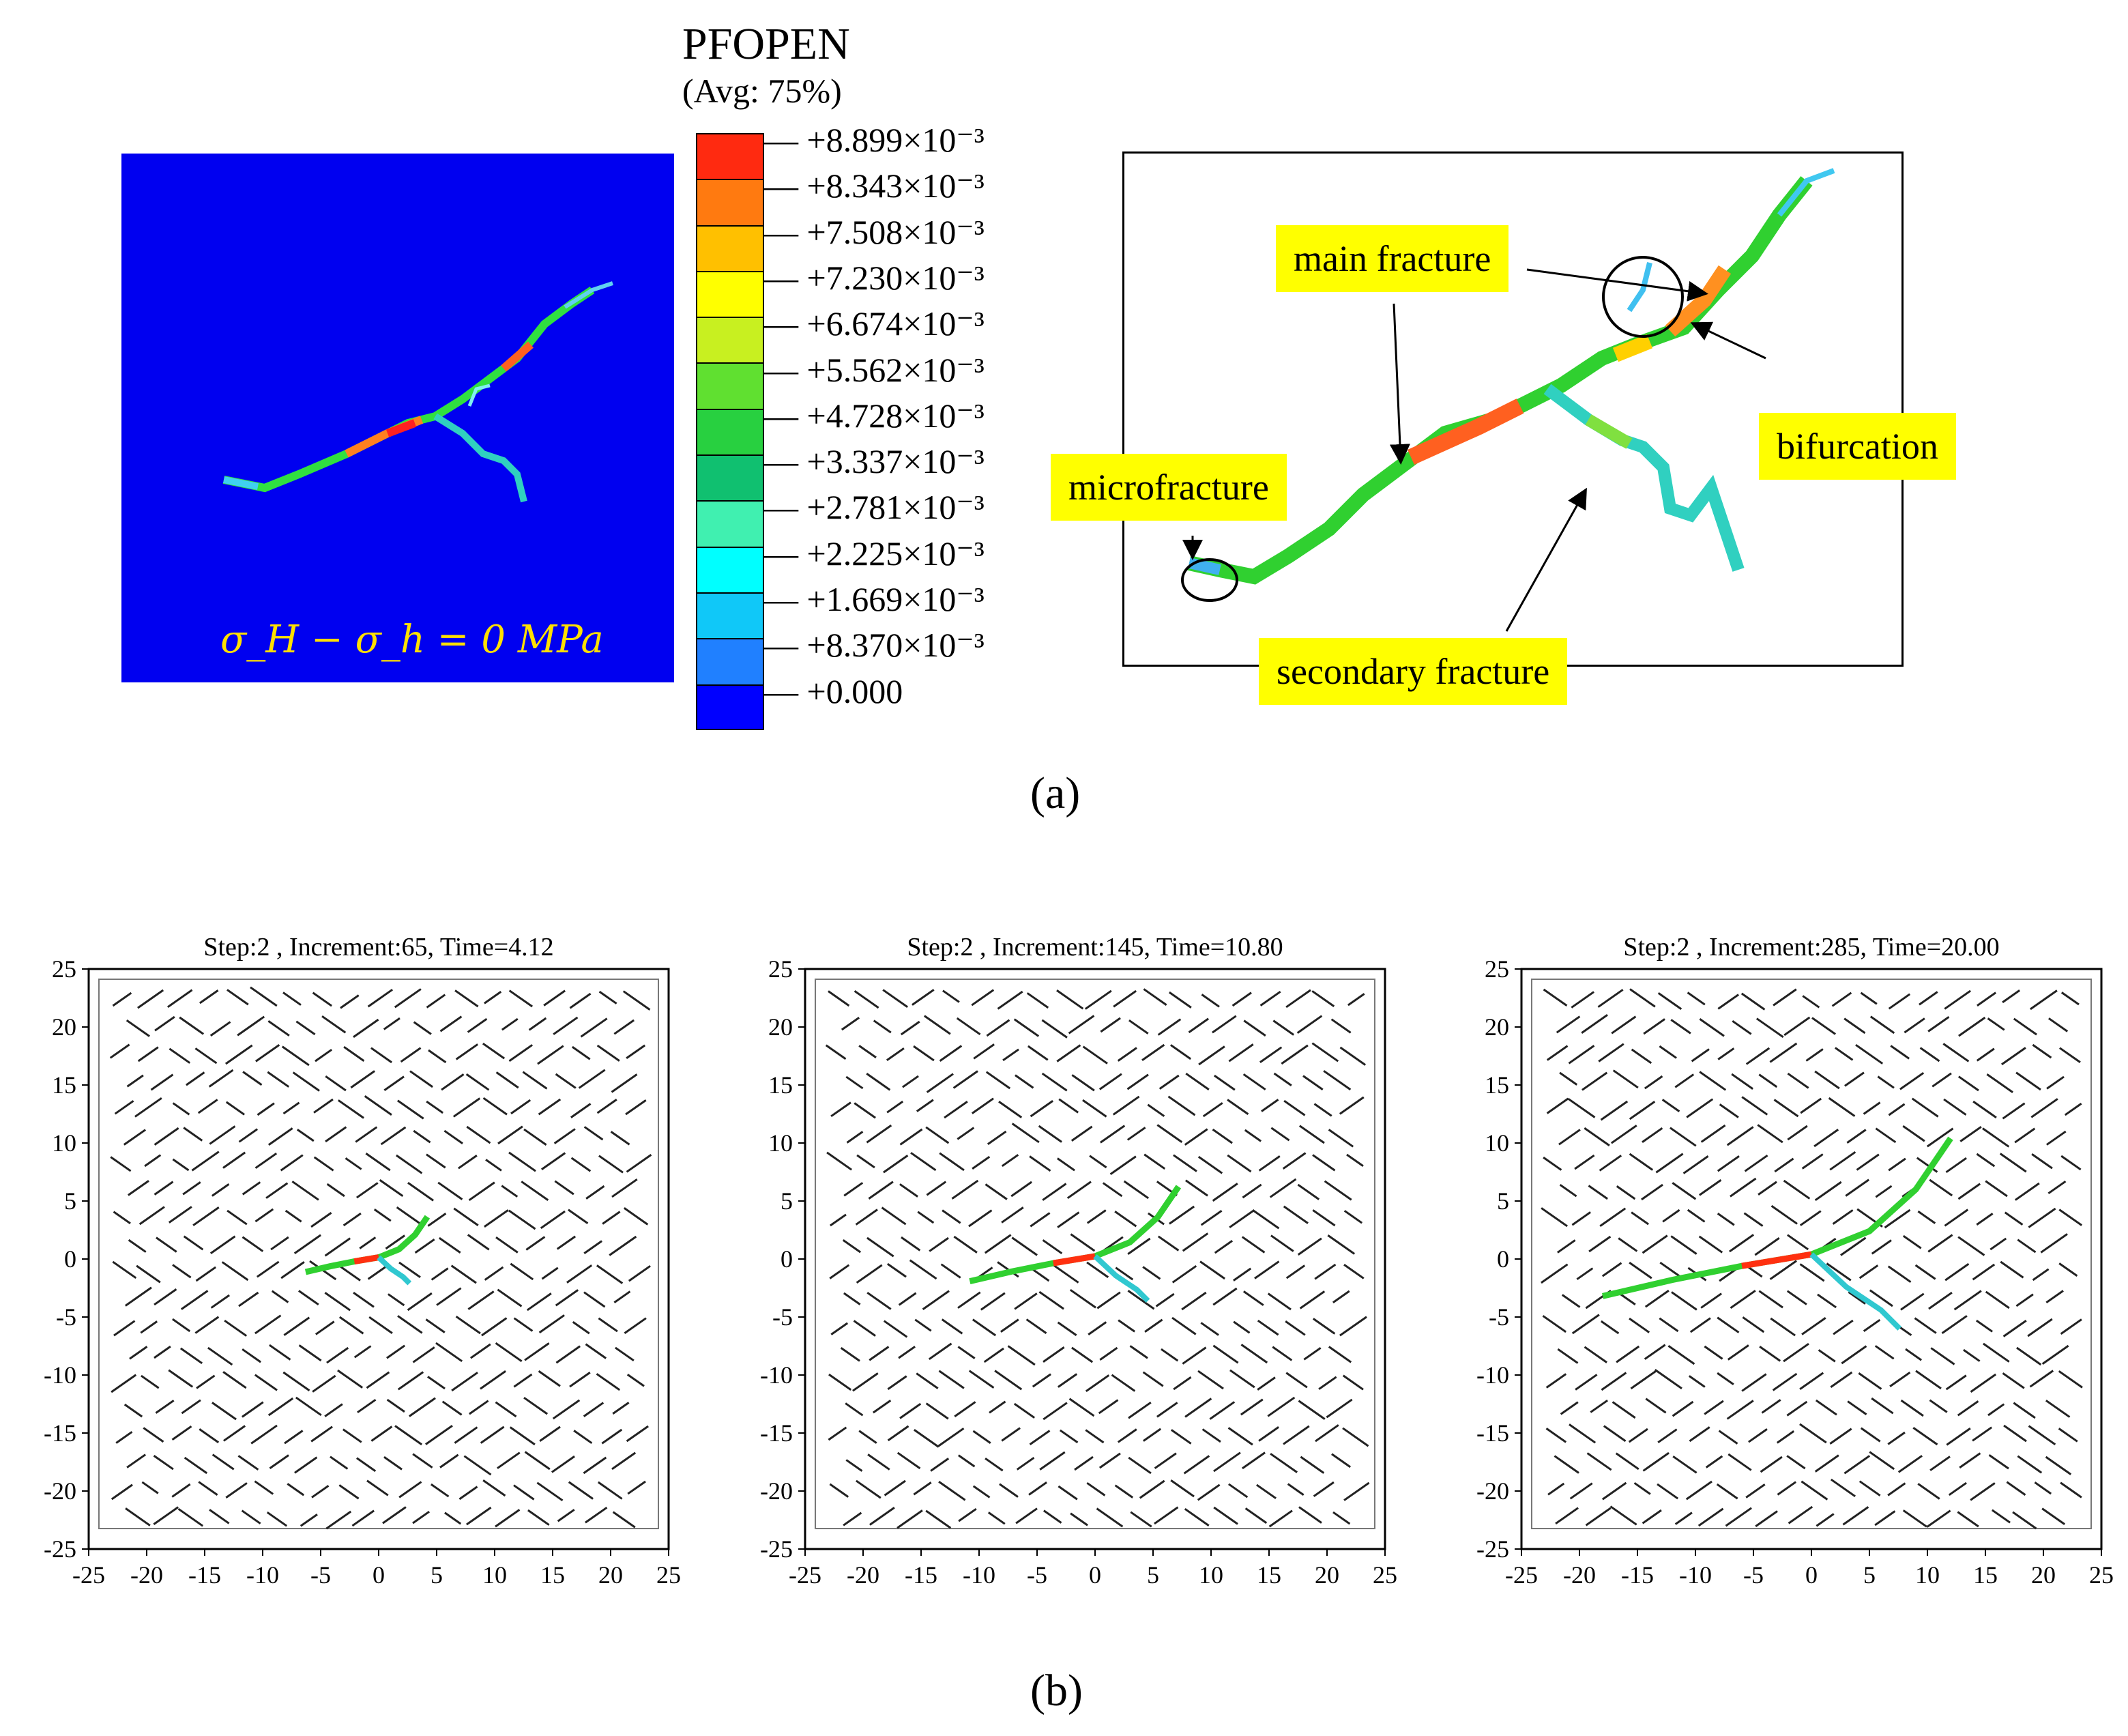  What do you see at coordinates (64, 1027) in the screenshot?
I see `y-tick-label: 20` at bounding box center [64, 1027].